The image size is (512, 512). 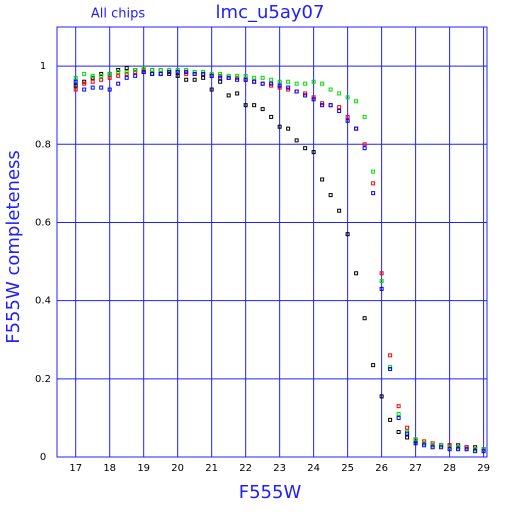 I want to click on x-tick-label: 28, so click(x=449, y=468).